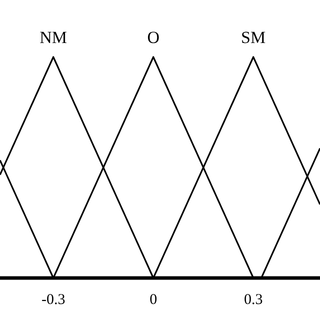  I want to click on series-label: NM, so click(54, 37).